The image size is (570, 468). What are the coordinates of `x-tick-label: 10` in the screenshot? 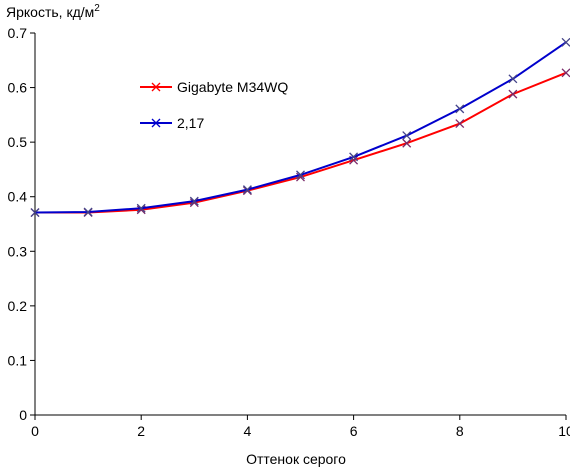 It's located at (564, 431).